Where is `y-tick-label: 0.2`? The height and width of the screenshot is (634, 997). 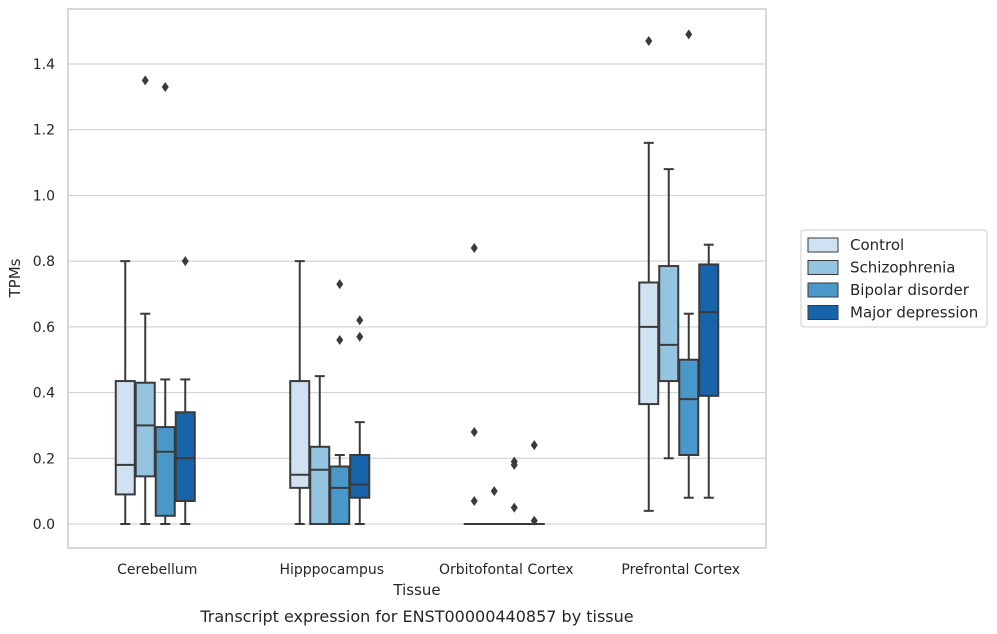 y-tick-label: 0.2 is located at coordinates (44, 459).